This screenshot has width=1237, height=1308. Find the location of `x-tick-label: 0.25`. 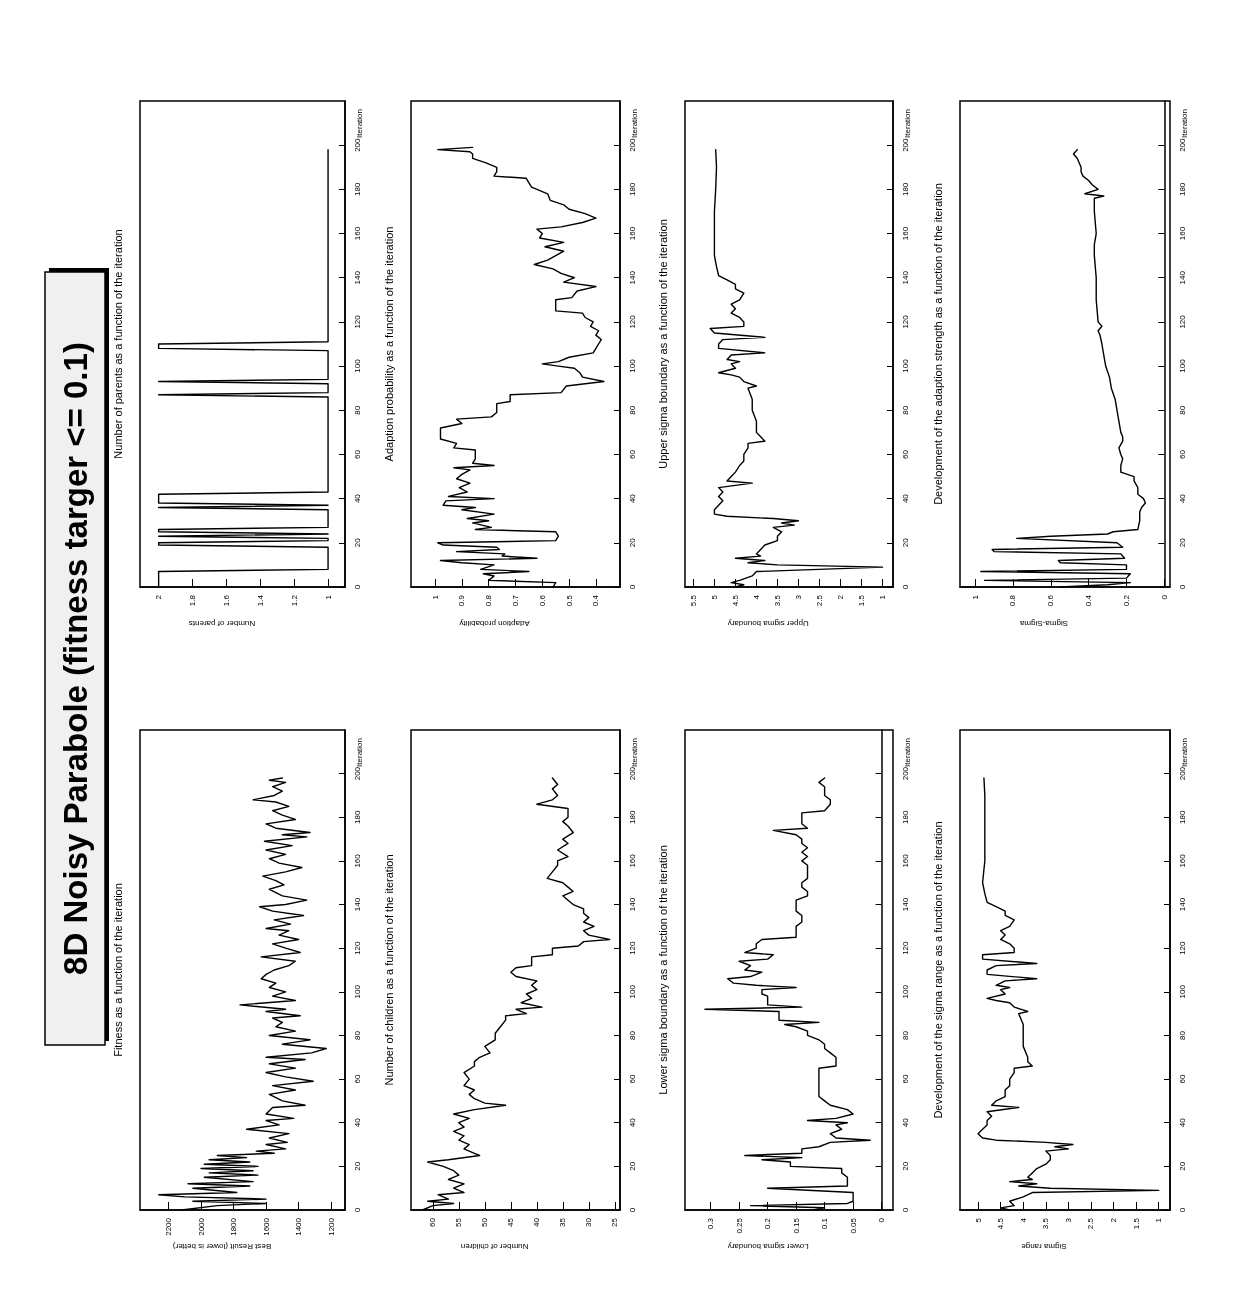

x-tick-label: 0.25 is located at coordinates (739, 1225).